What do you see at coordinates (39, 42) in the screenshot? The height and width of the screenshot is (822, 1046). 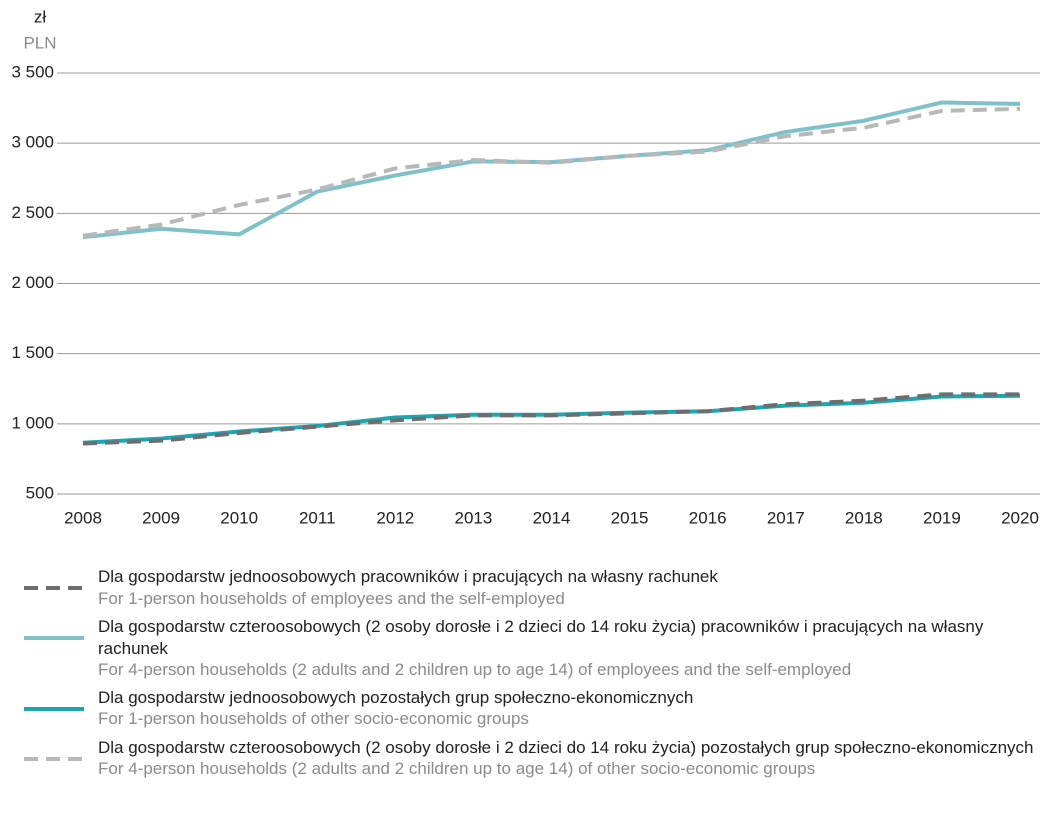 I see `y-axis-label-en: PLN` at bounding box center [39, 42].